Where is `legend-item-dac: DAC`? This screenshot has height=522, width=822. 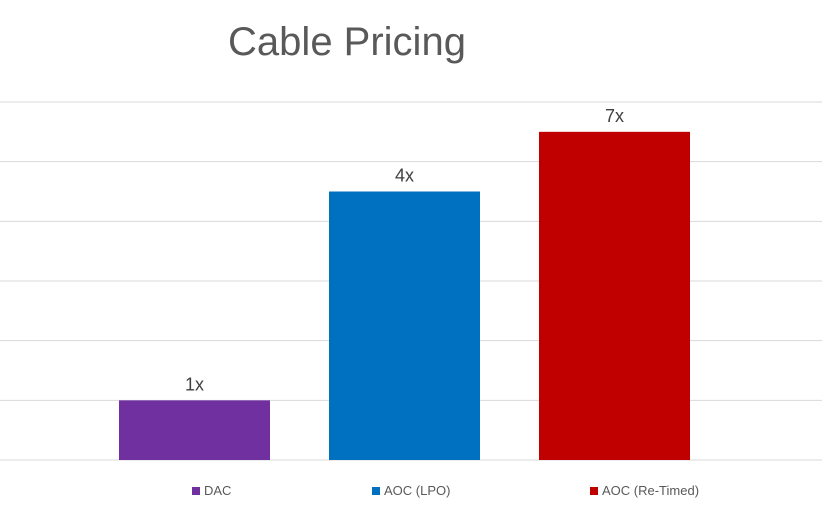 legend-item-dac: DAC is located at coordinates (211, 490).